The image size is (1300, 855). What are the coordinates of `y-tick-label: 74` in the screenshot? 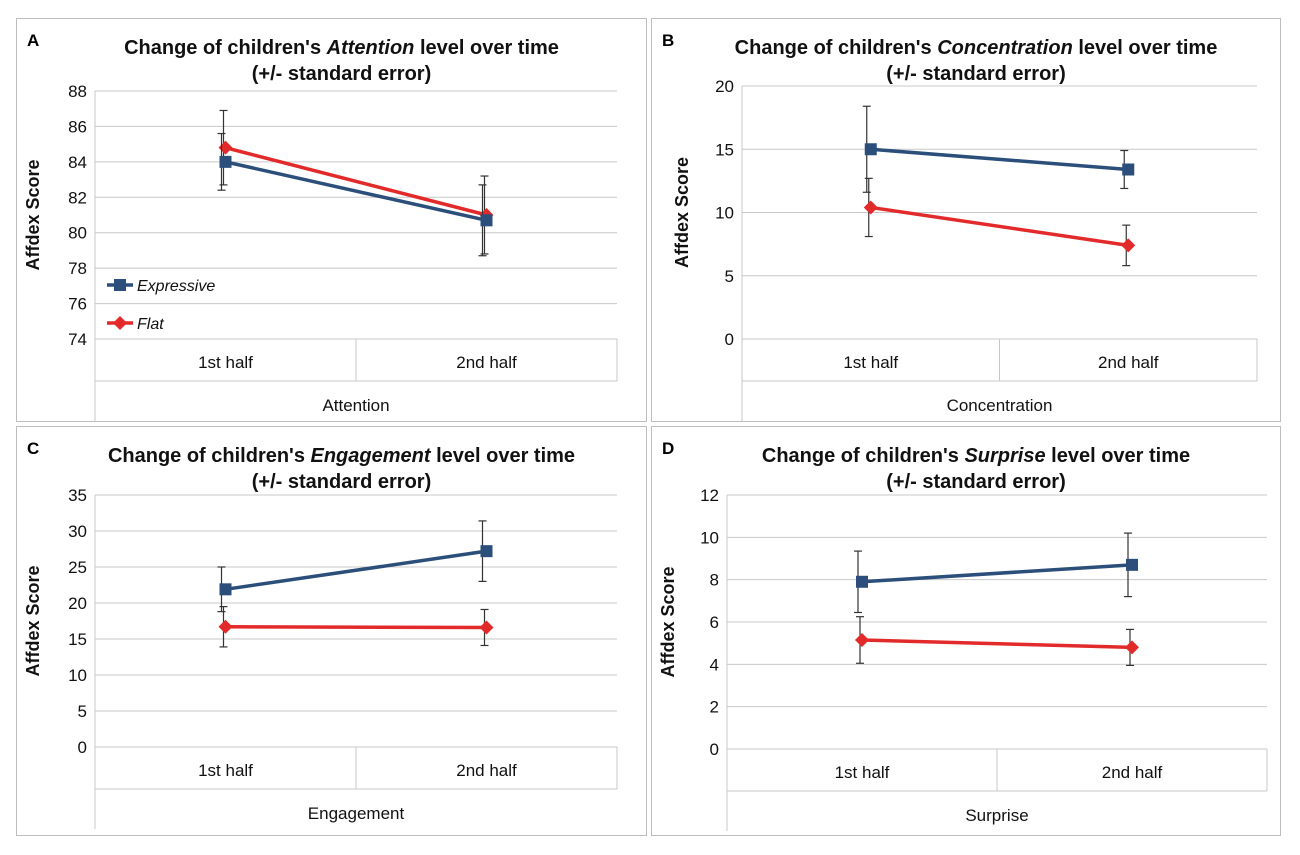 It's located at (77, 339).